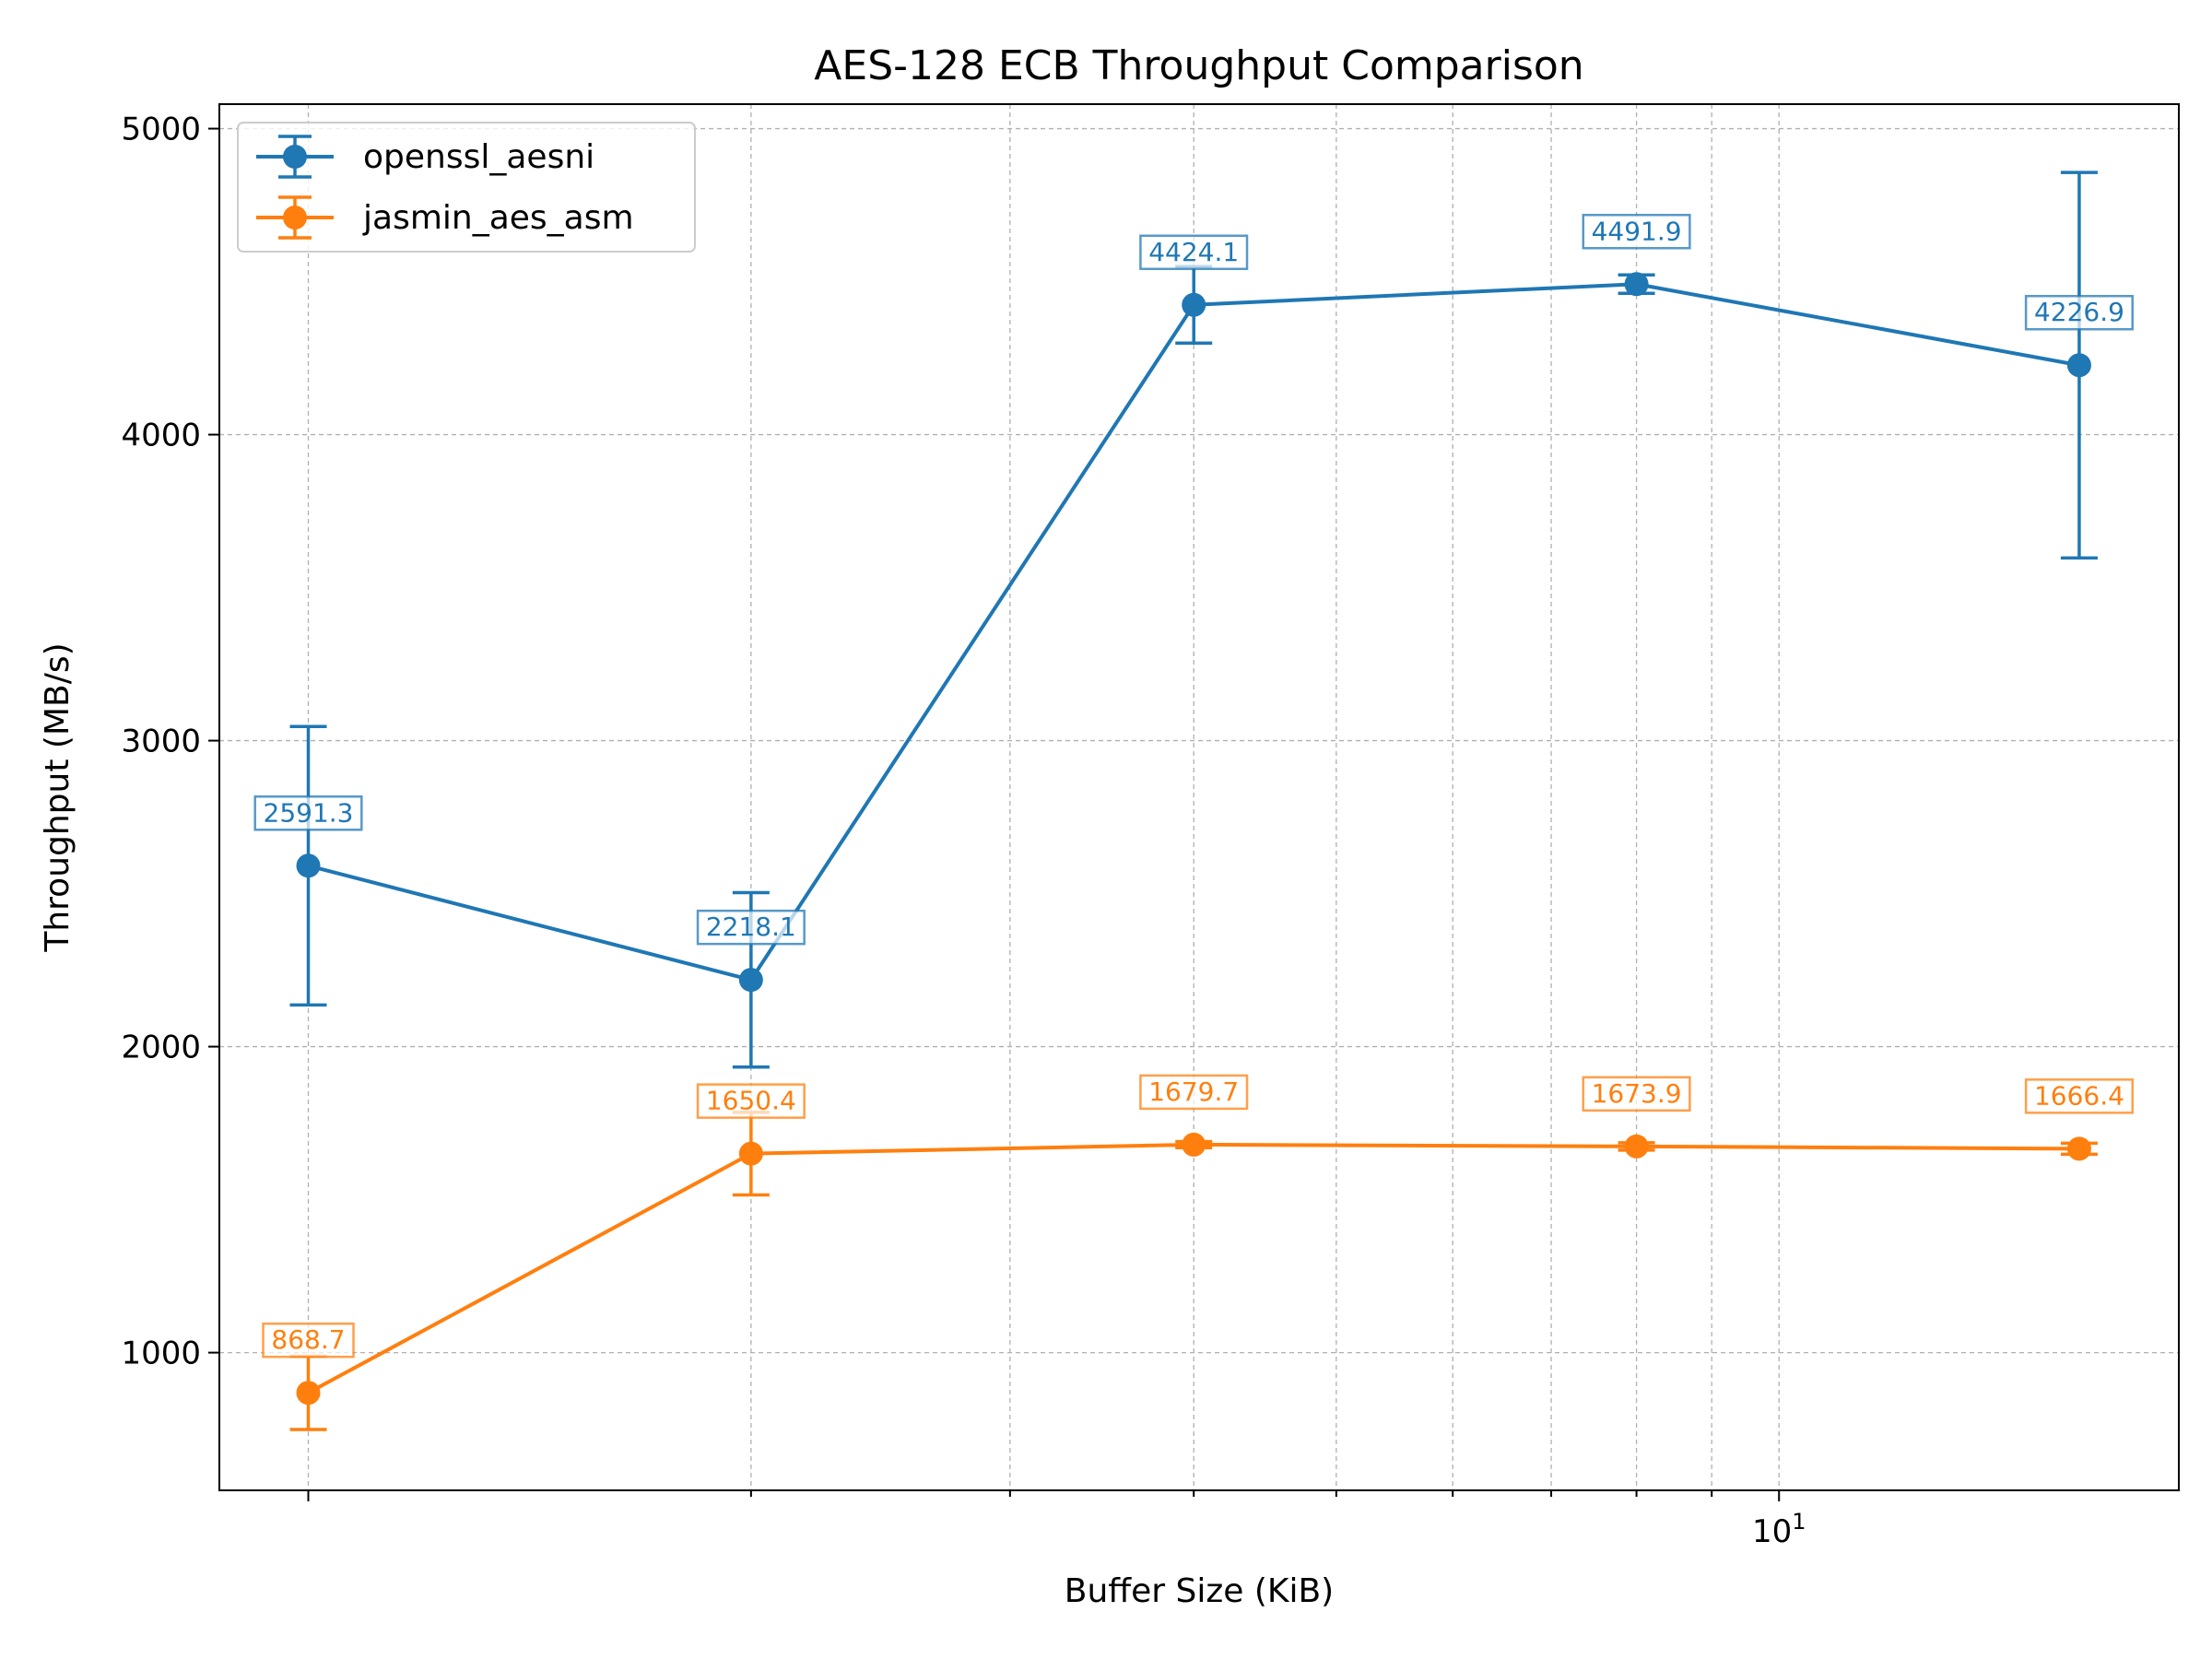 Image resolution: width=2212 pixels, height=1659 pixels. Describe the element at coordinates (478, 157) in the screenshot. I see `legend-label: openssl_aesni` at that location.